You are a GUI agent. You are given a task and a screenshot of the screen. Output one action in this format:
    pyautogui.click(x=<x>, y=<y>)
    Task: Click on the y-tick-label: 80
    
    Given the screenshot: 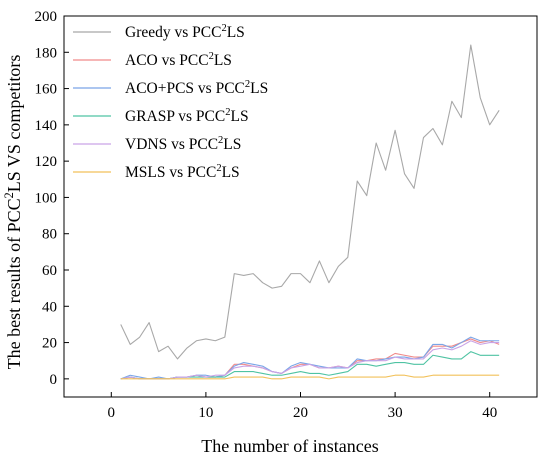 What is the action you would take?
    pyautogui.click(x=49, y=235)
    